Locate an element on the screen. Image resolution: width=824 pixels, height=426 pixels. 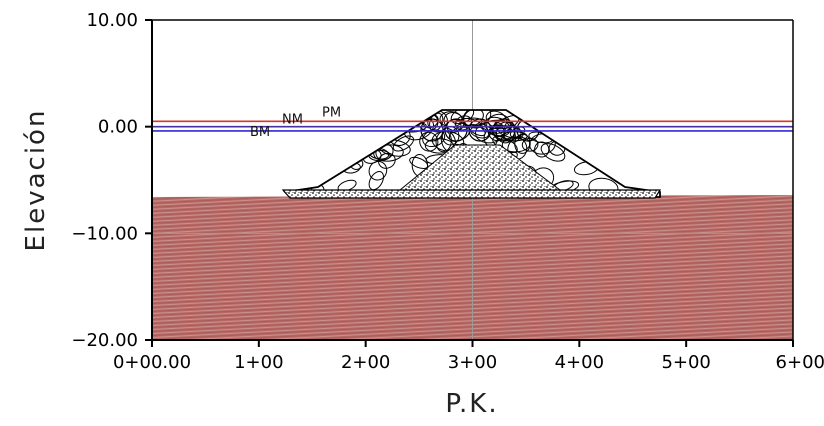
x-tick-label: 0+00.00 is located at coordinates (152, 362).